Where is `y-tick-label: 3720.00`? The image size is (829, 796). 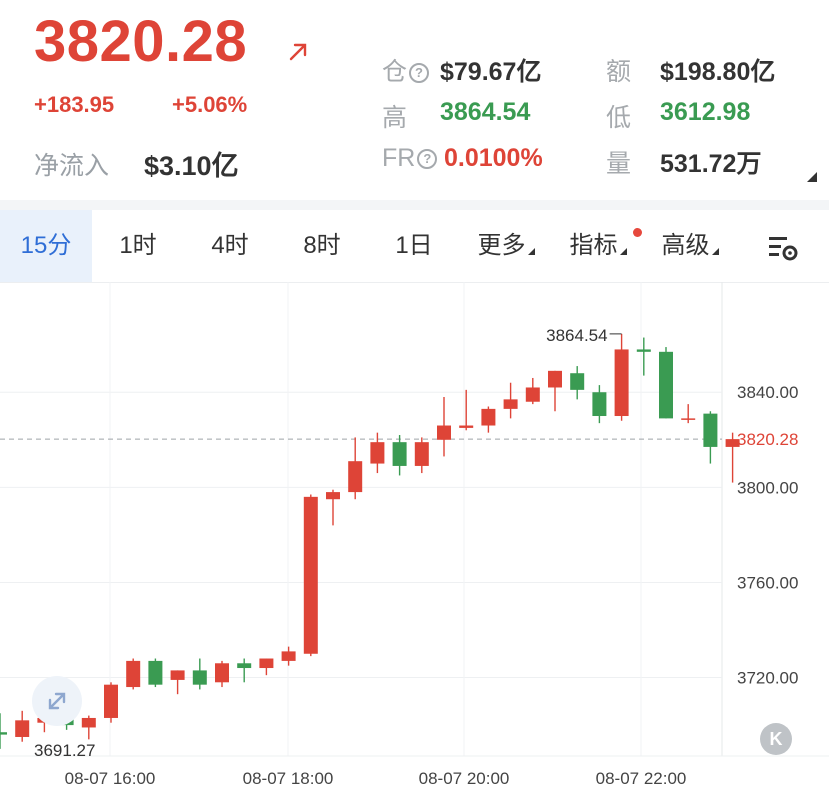
y-tick-label: 3720.00 is located at coordinates (767, 678).